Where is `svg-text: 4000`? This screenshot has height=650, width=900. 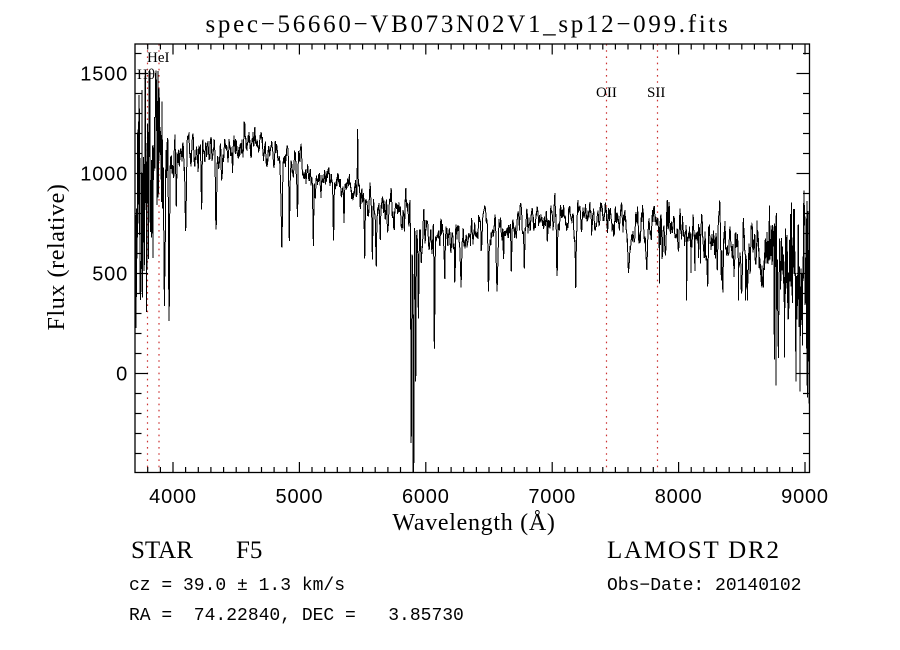
svg-text: 4000 is located at coordinates (173, 497).